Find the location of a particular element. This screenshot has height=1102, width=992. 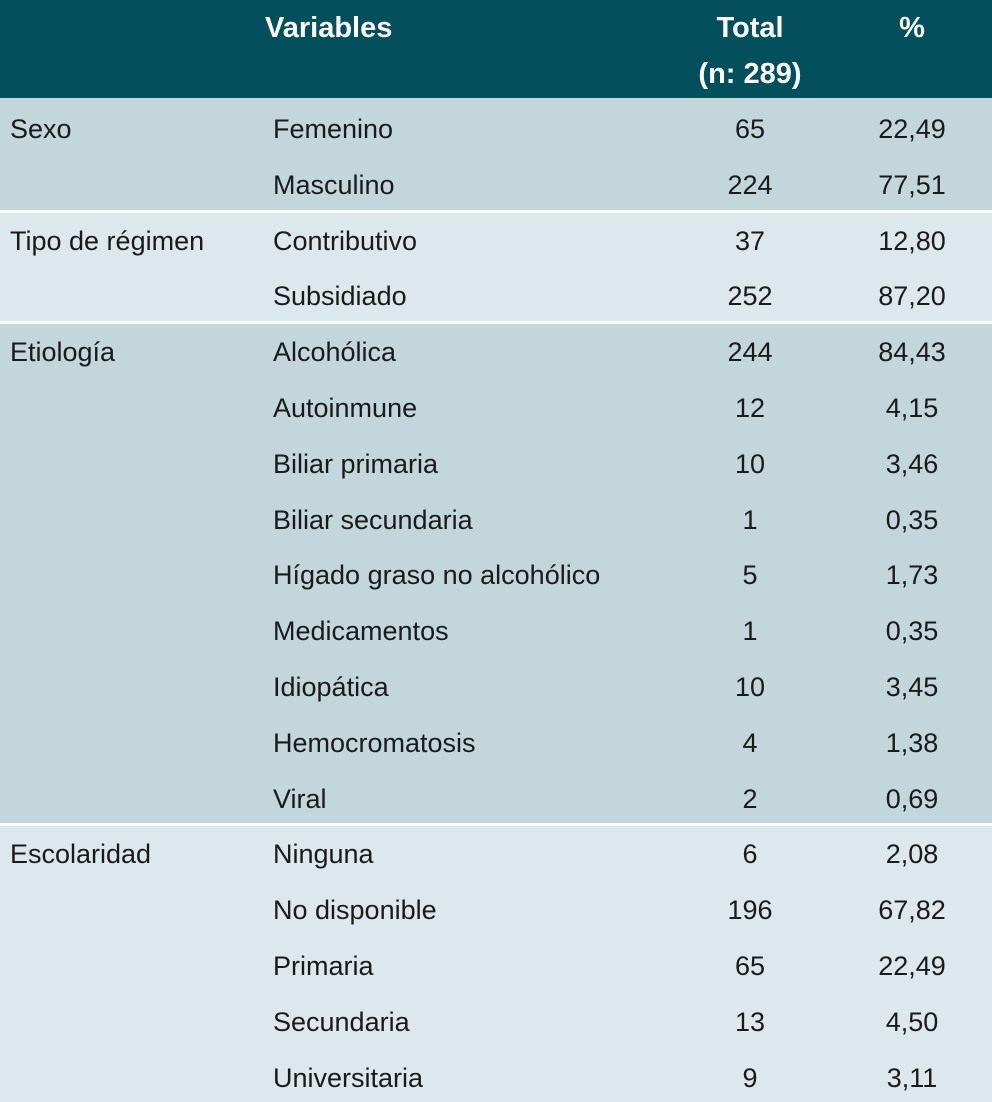

variable: No disponible is located at coordinates (355, 910).